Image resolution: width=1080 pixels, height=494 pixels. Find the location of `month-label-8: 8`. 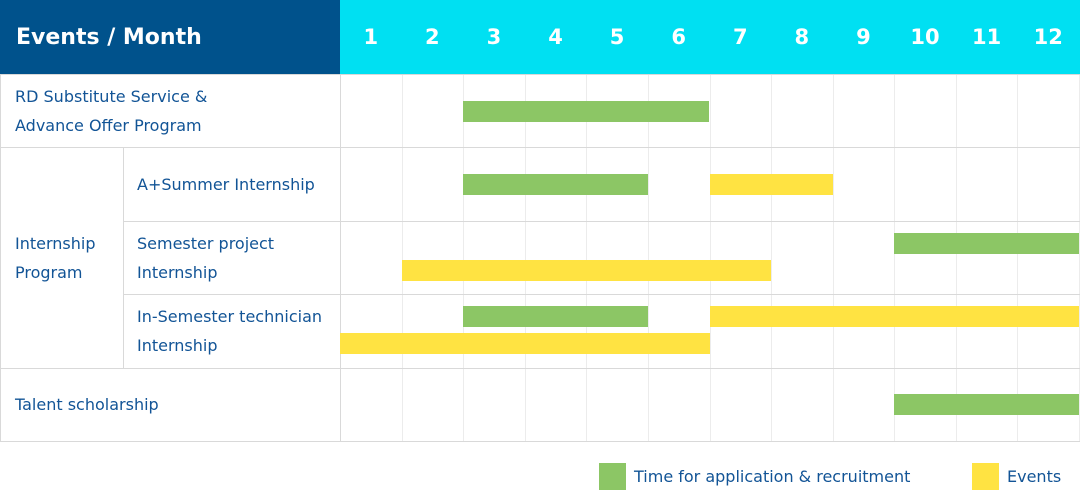

month-label-8: 8 is located at coordinates (802, 37).